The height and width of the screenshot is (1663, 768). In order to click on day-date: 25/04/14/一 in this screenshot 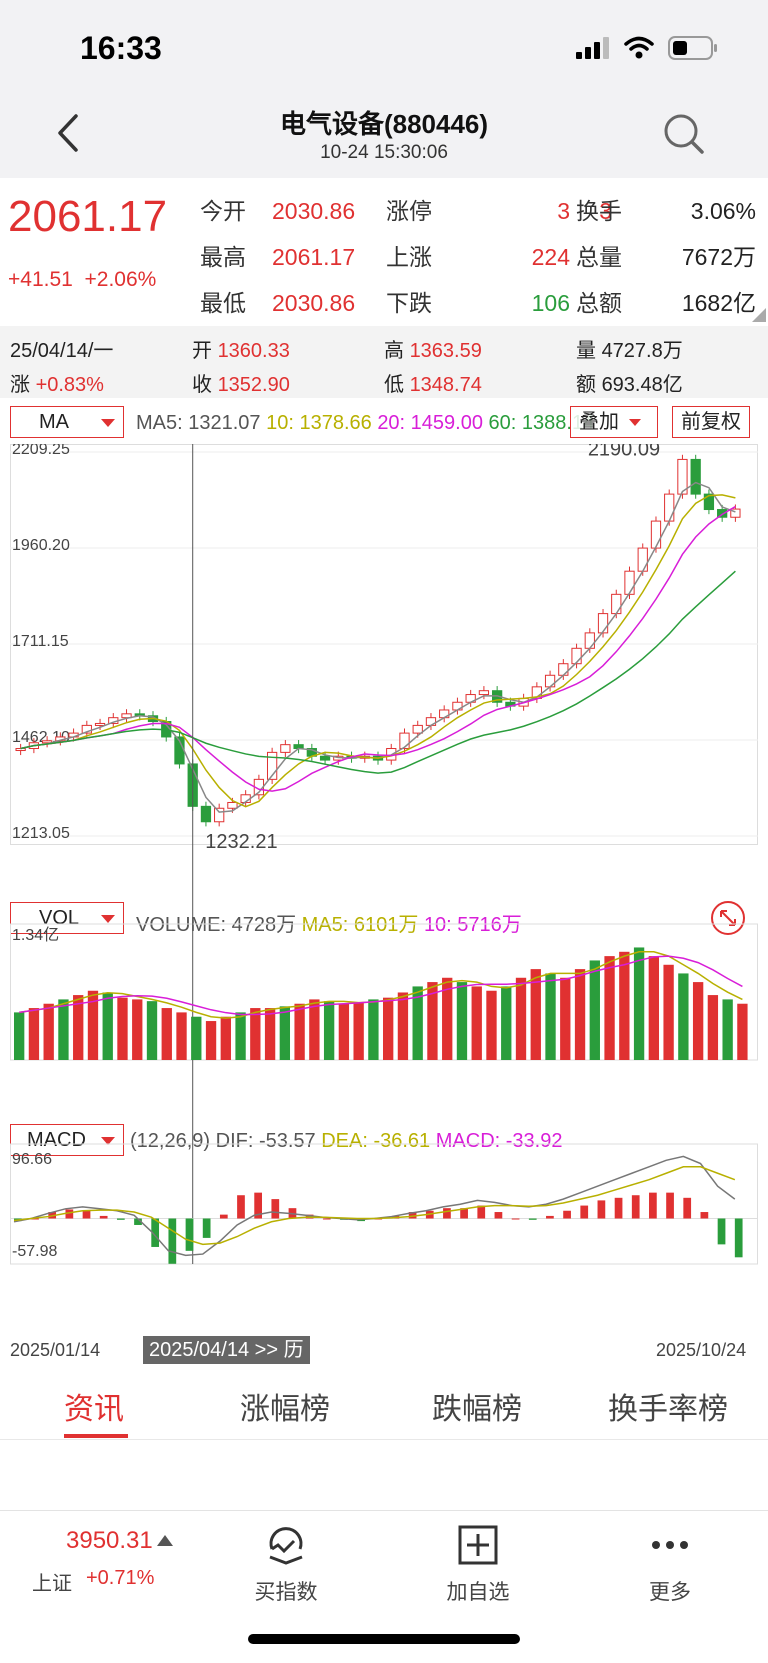, I will do `click(62, 351)`.